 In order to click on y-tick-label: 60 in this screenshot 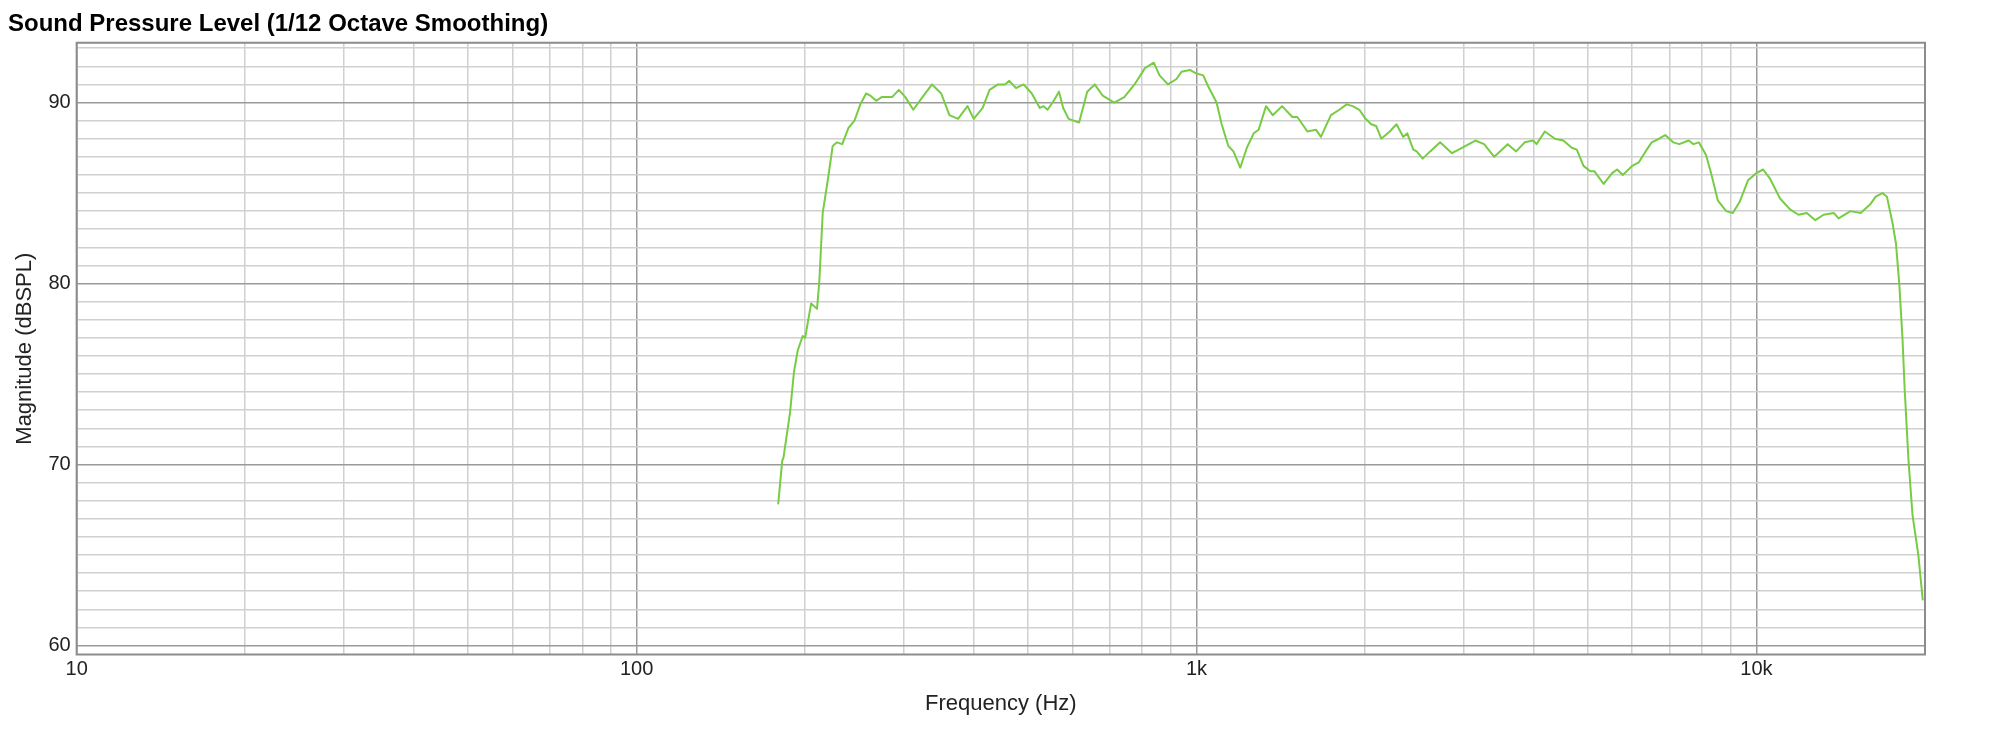, I will do `click(59, 644)`.